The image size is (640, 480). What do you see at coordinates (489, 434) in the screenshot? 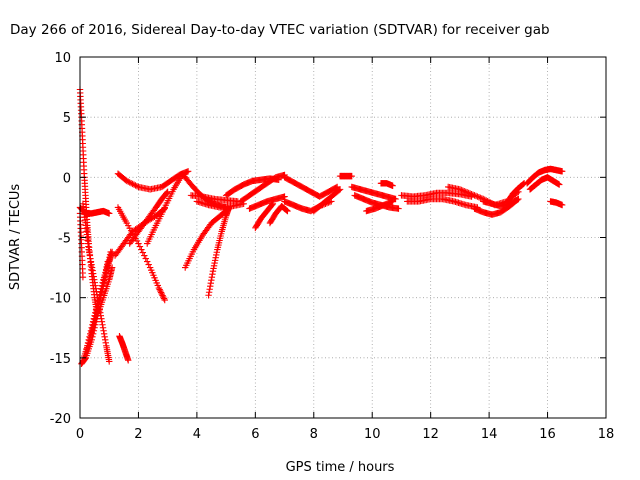
I see `x-tick-label: 14` at bounding box center [489, 434].